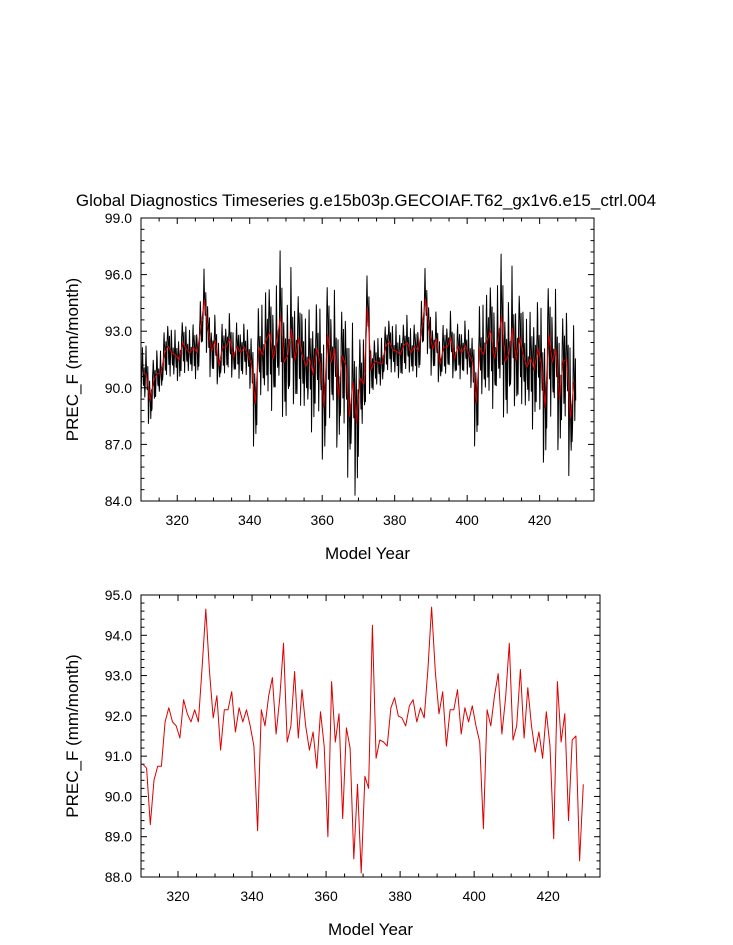  I want to click on y-tick-label: 88.0, so click(118, 877).